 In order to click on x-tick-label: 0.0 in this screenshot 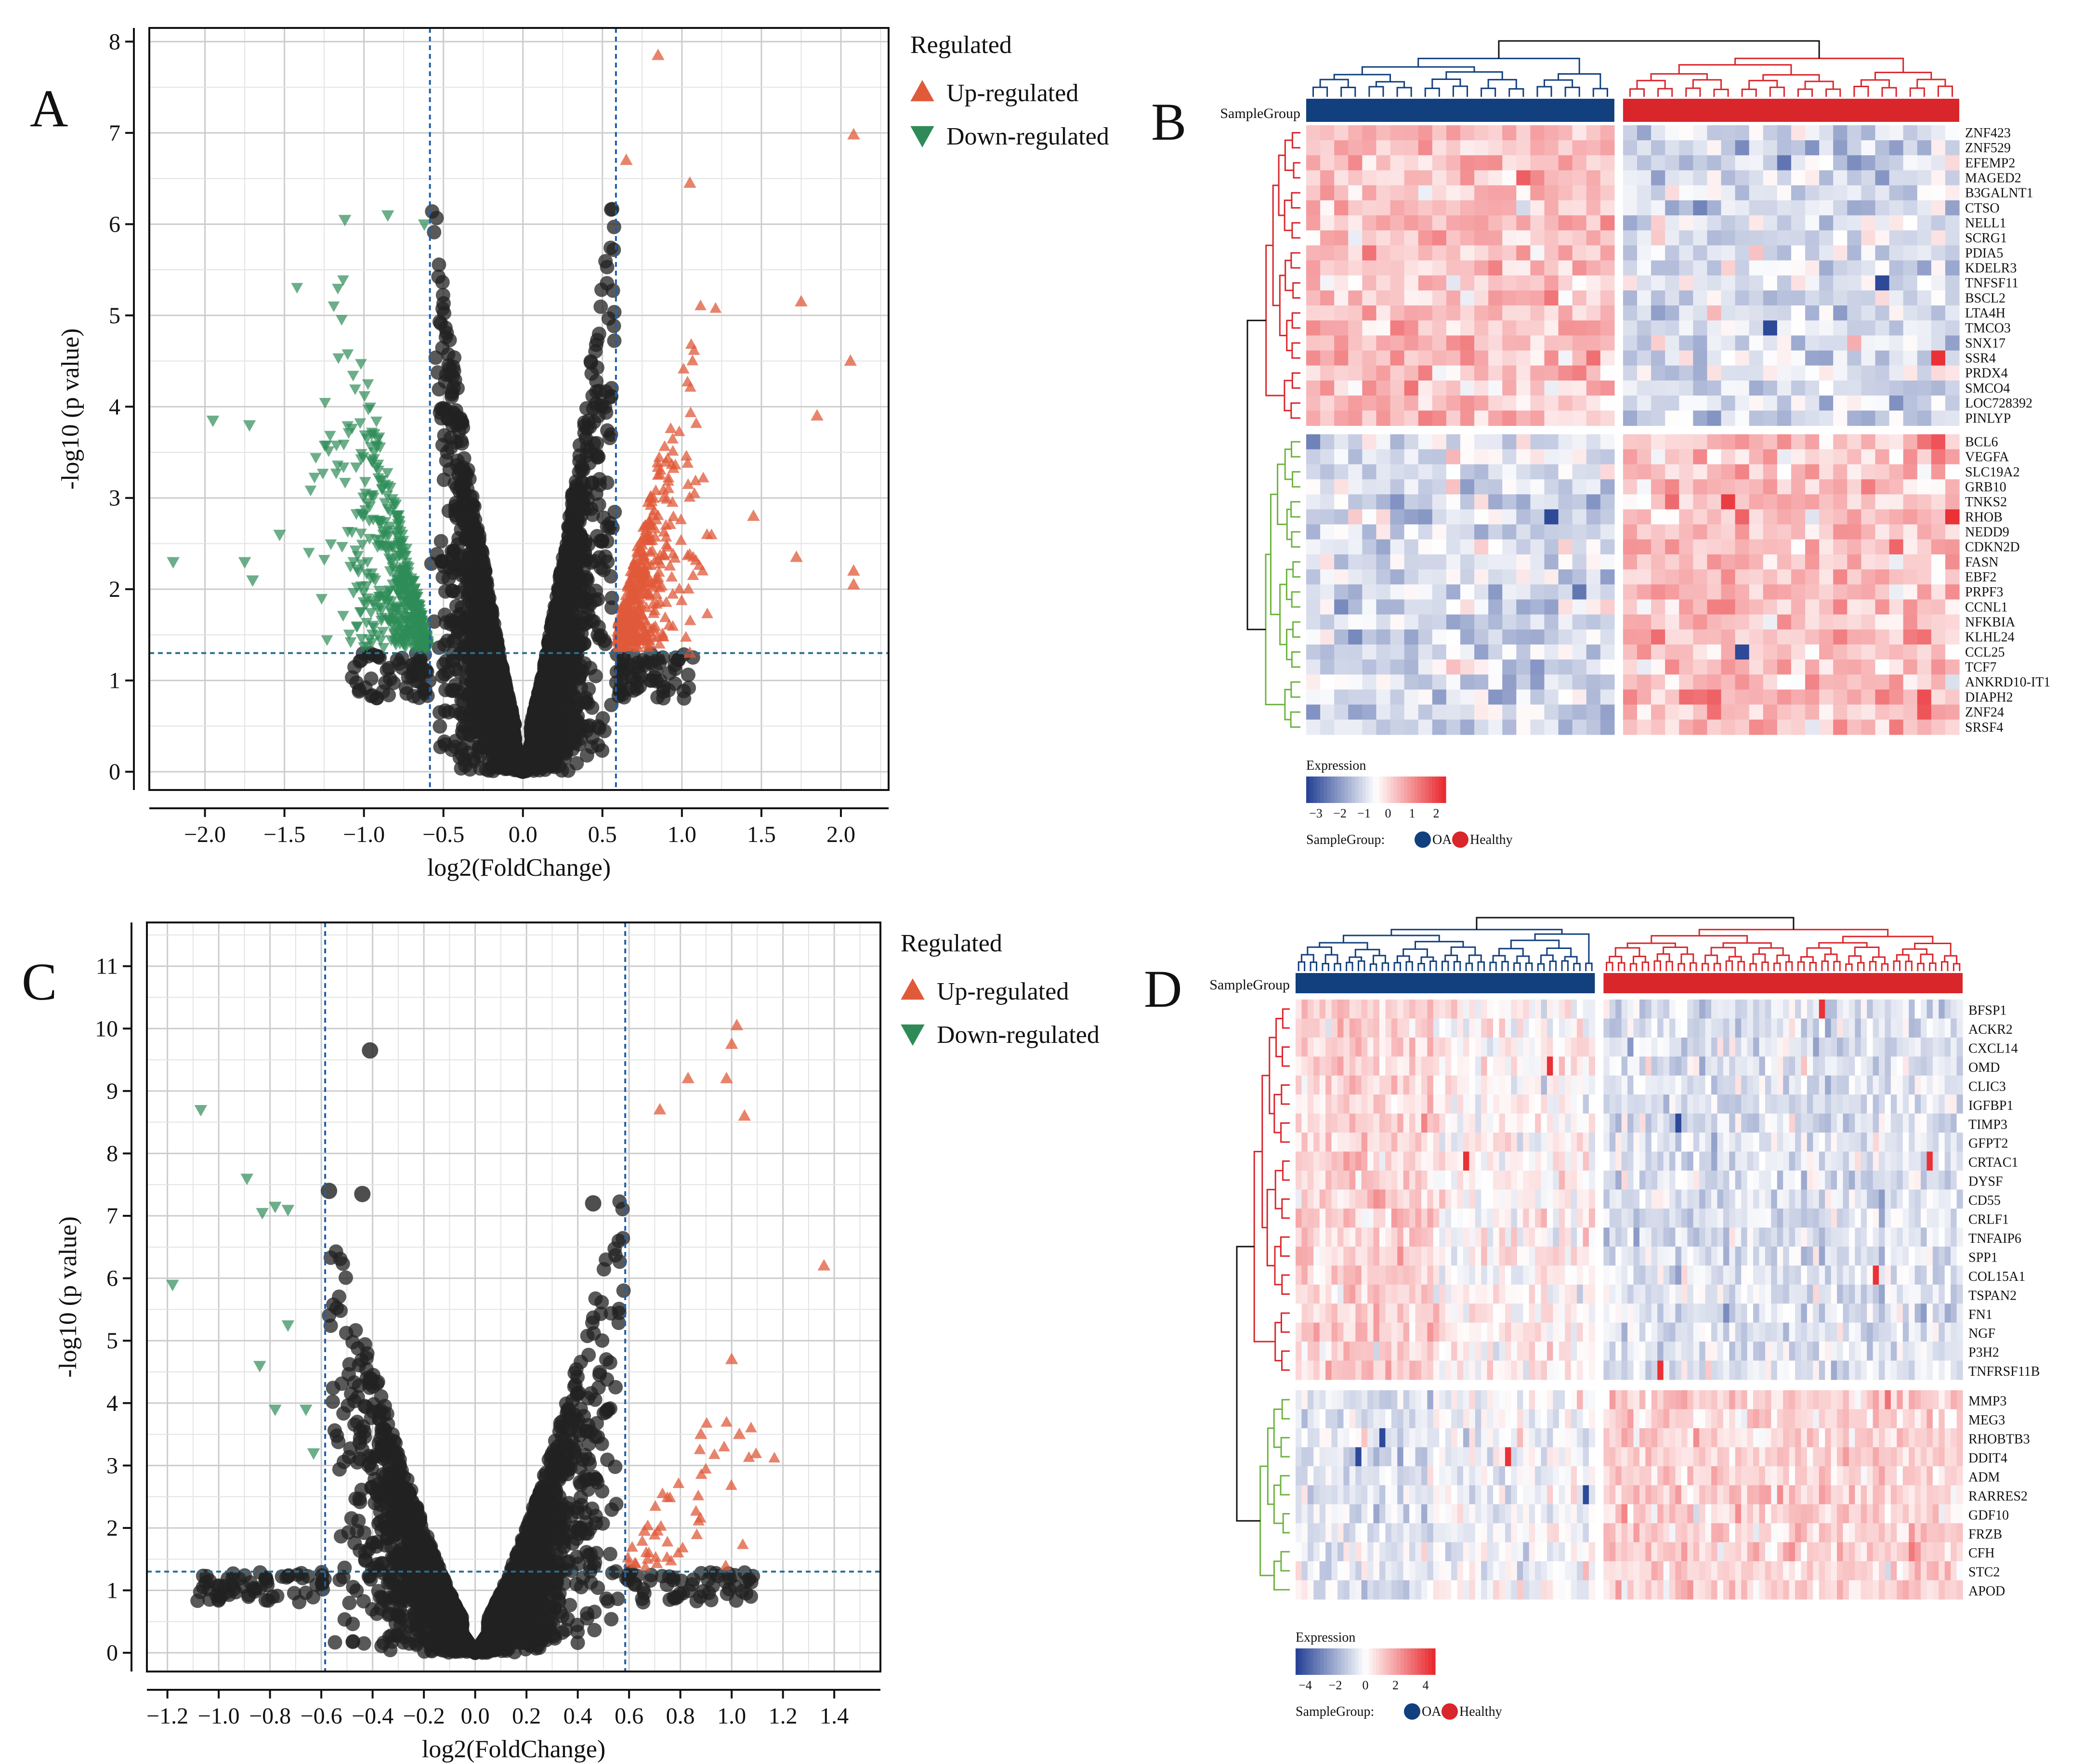, I will do `click(523, 834)`.